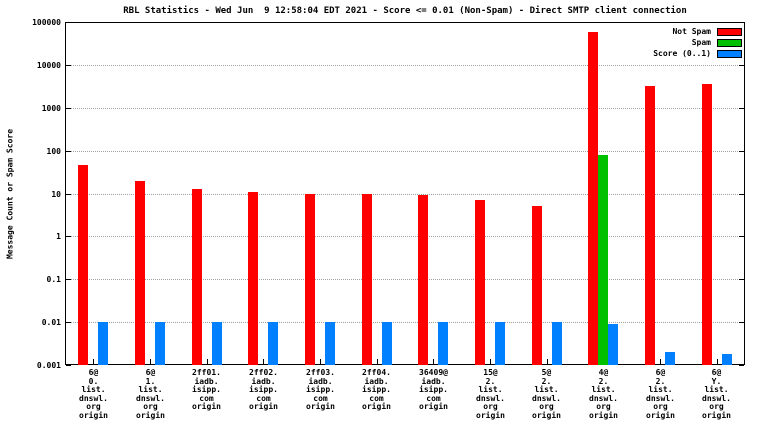 The image size is (768, 432). I want to click on x-tick-label: 36409@ iadb. isipp. com origin, so click(433, 389).